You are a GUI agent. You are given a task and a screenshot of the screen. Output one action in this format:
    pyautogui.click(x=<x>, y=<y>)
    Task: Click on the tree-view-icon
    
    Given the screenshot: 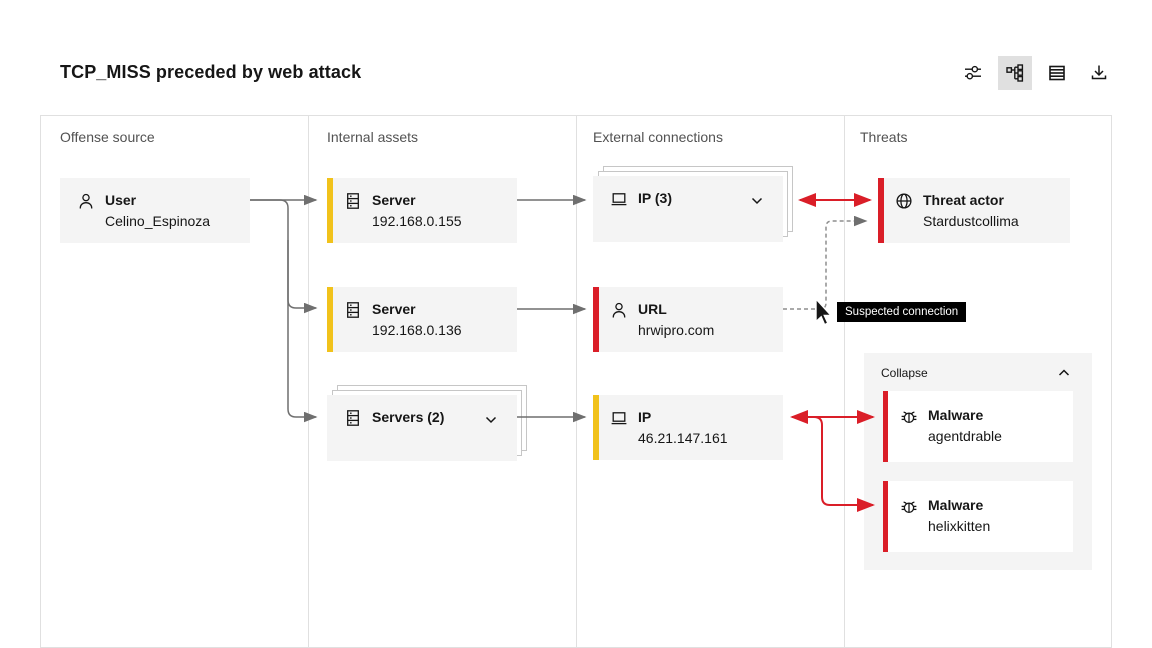 What is the action you would take?
    pyautogui.click(x=1015, y=73)
    